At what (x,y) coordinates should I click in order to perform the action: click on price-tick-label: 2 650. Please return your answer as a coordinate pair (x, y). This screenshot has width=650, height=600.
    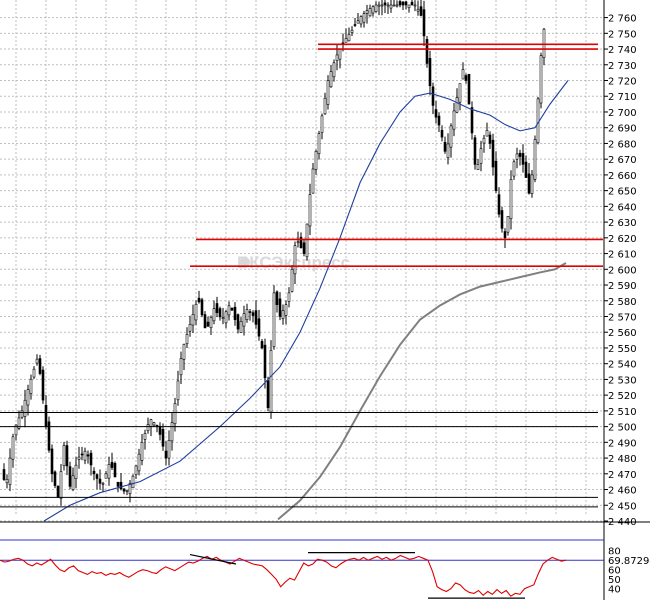
    Looking at the image, I should click on (622, 192).